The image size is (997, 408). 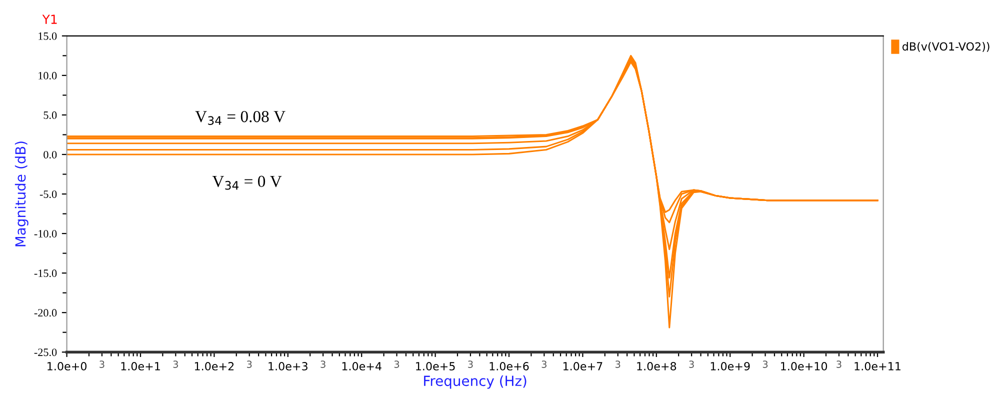 What do you see at coordinates (804, 366) in the screenshot?
I see `x-tick-label: 1.0e+10` at bounding box center [804, 366].